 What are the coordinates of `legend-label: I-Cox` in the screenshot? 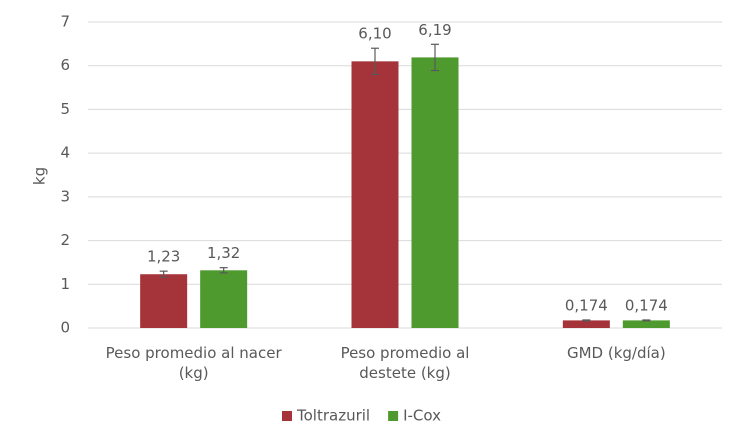 It's located at (422, 416).